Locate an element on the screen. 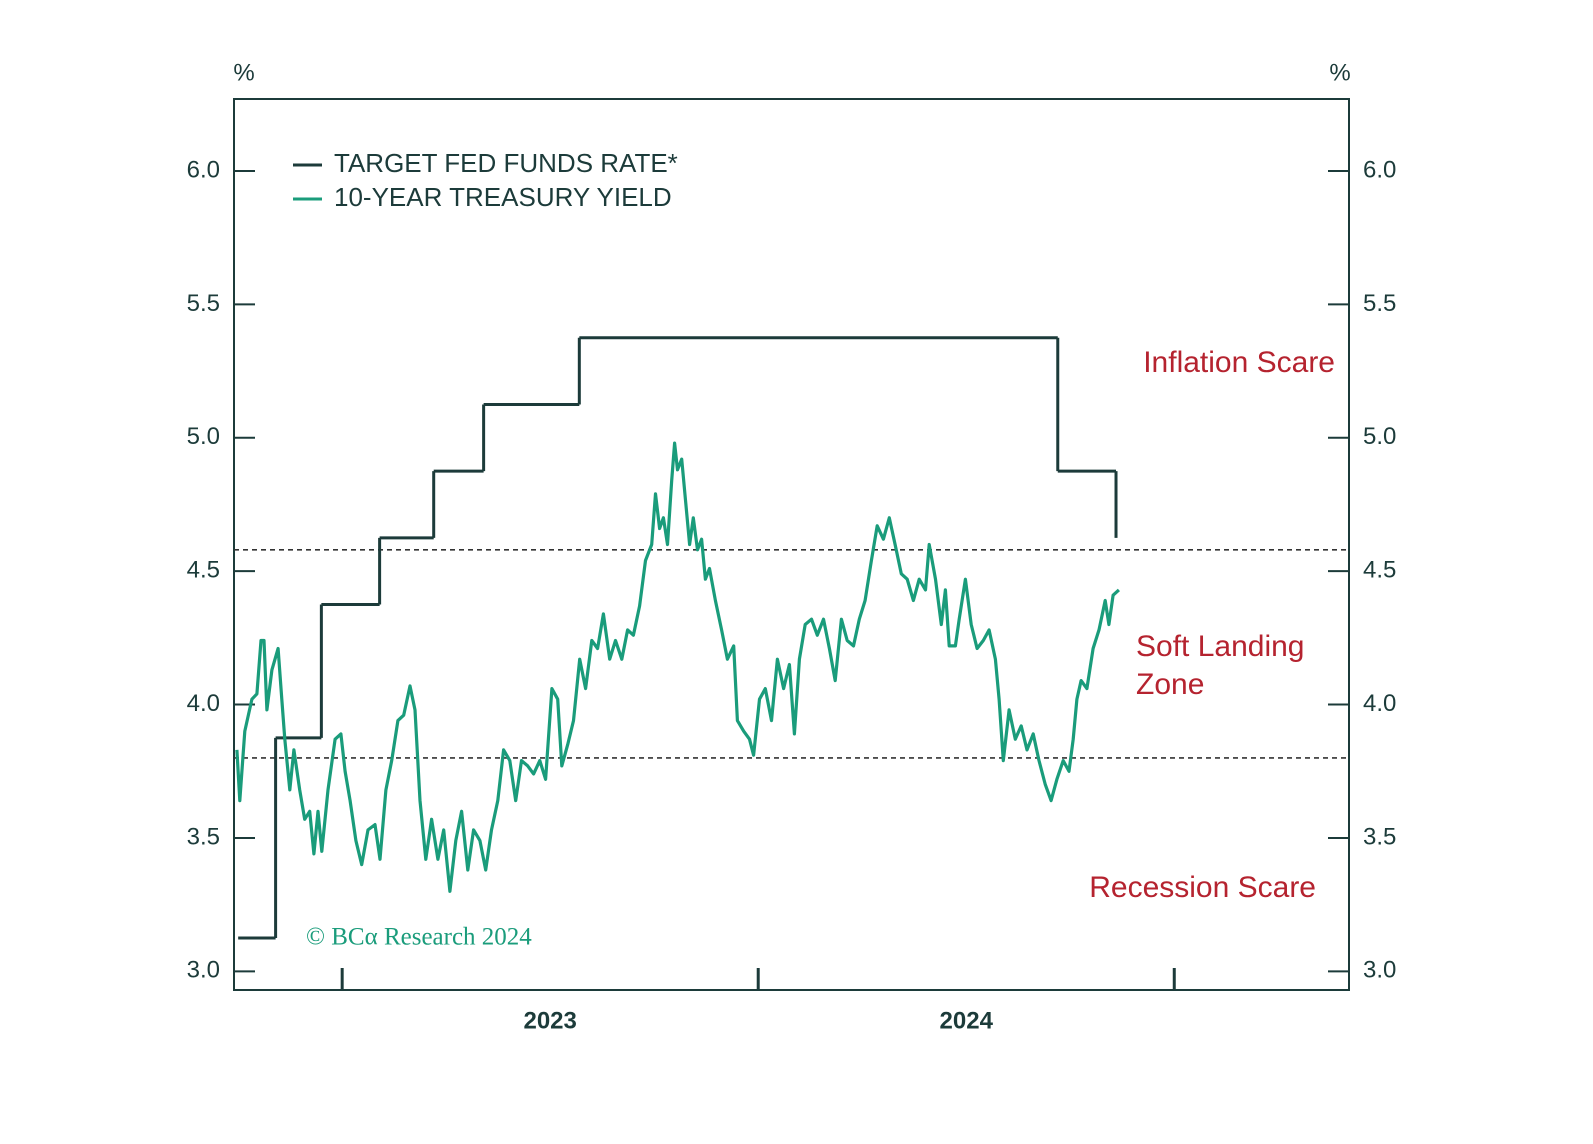 This screenshot has height=1144, width=1593. y-tick-label: 3.5 is located at coordinates (203, 836).